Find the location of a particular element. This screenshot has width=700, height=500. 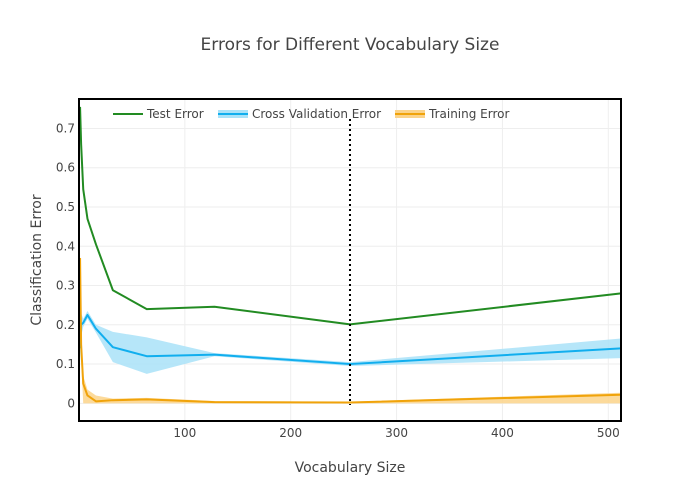

x-axis-title: Vocabulary Size is located at coordinates (350, 468).